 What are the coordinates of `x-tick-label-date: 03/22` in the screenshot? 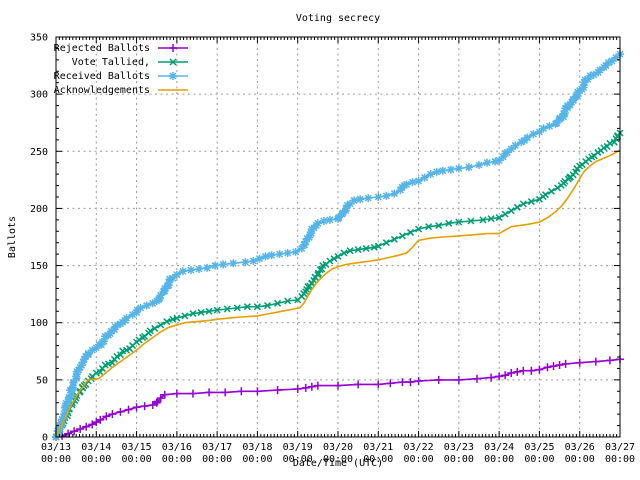 It's located at (419, 447).